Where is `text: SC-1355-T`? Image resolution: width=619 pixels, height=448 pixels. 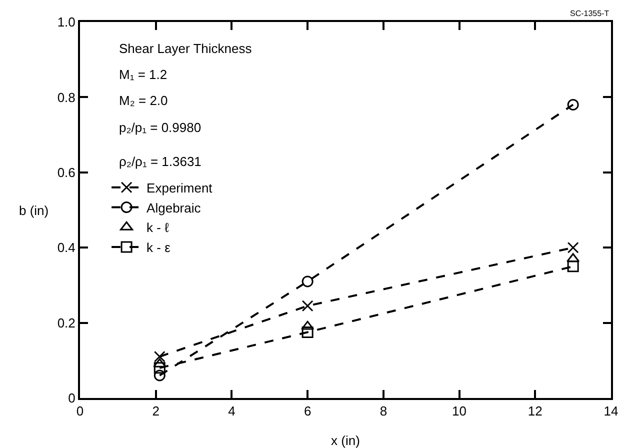 text: SC-1355-T is located at coordinates (590, 13).